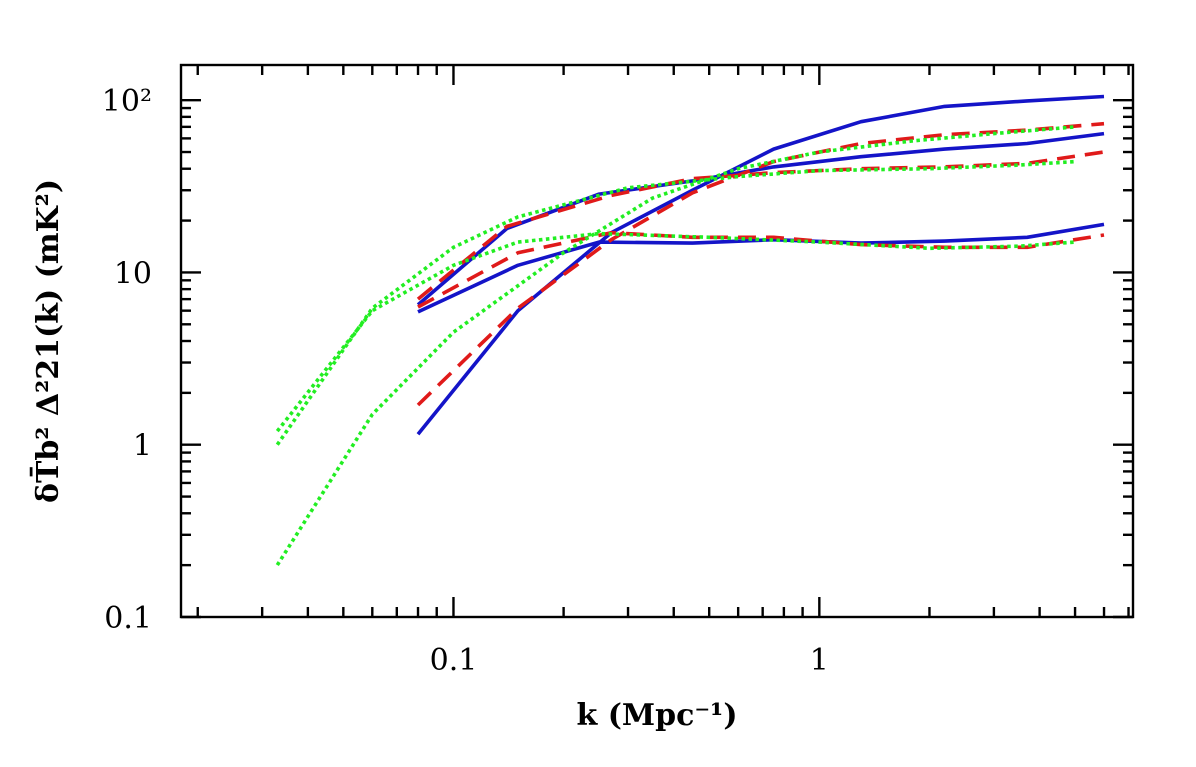 This screenshot has height=767, width=1196. I want to click on y-axis-label: δT̄b² Δ²21(k) (mK²), so click(48, 341).